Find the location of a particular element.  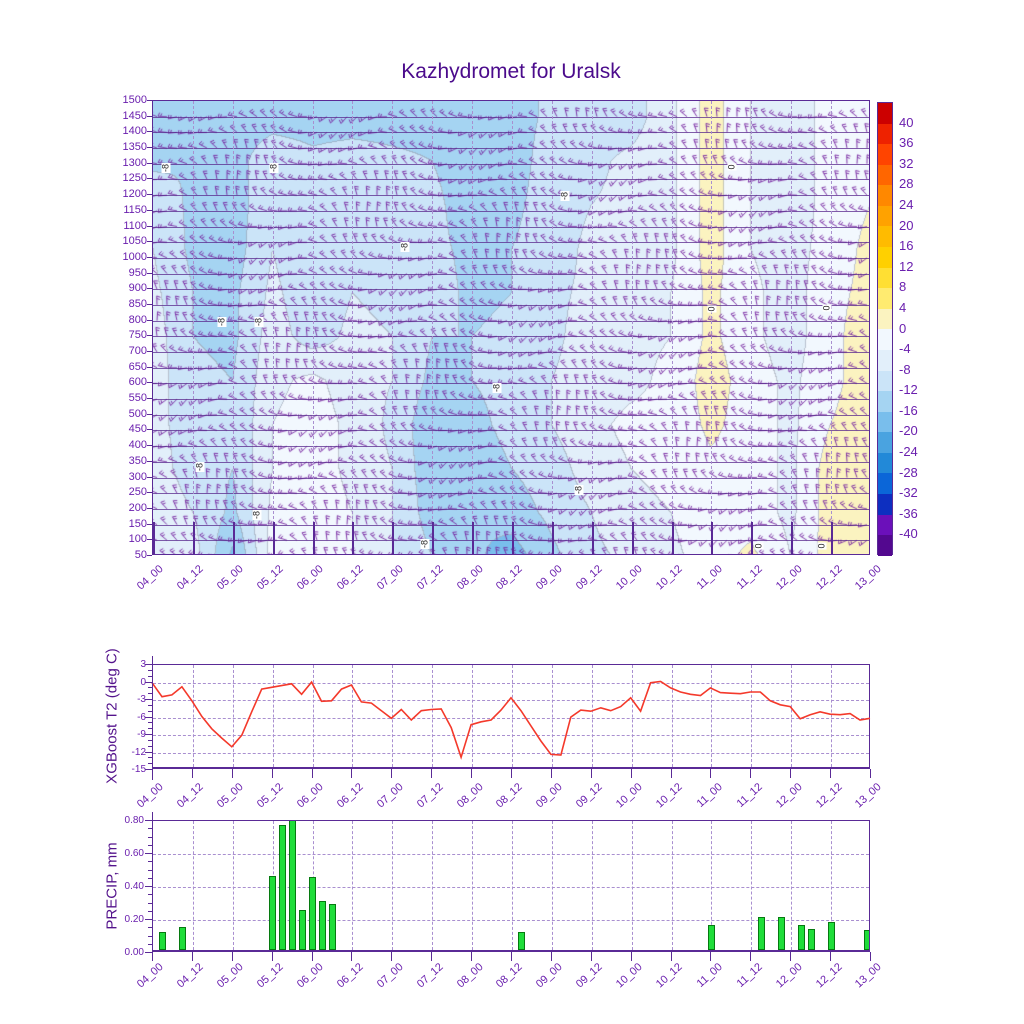

x-tick-label: 06_00 is located at coordinates (310, 796).